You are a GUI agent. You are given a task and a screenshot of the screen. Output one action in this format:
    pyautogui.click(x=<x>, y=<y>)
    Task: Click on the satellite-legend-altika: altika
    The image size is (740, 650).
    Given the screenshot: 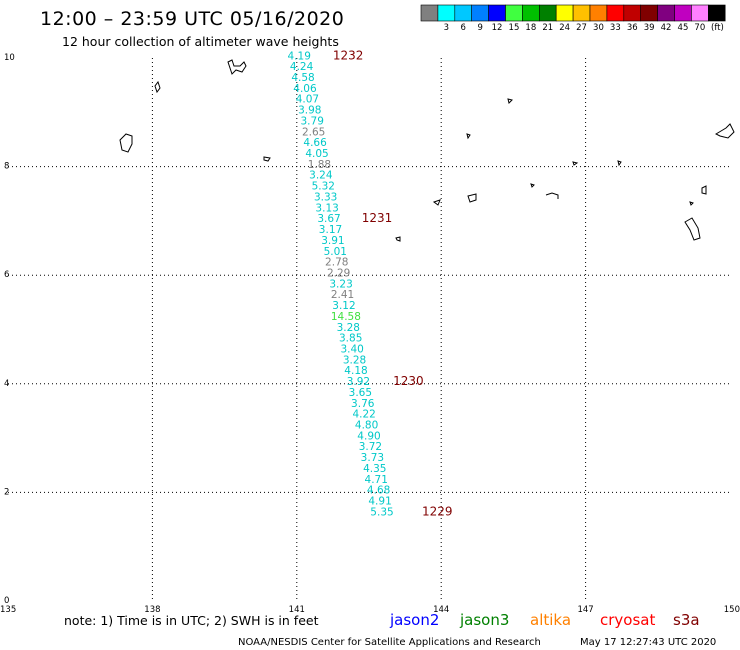 What is the action you would take?
    pyautogui.click(x=550, y=620)
    